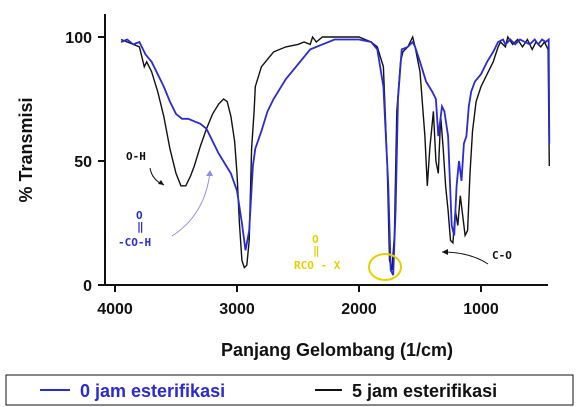  Describe the element at coordinates (502, 255) in the screenshot. I see `annotation-co-label: C-O` at that location.